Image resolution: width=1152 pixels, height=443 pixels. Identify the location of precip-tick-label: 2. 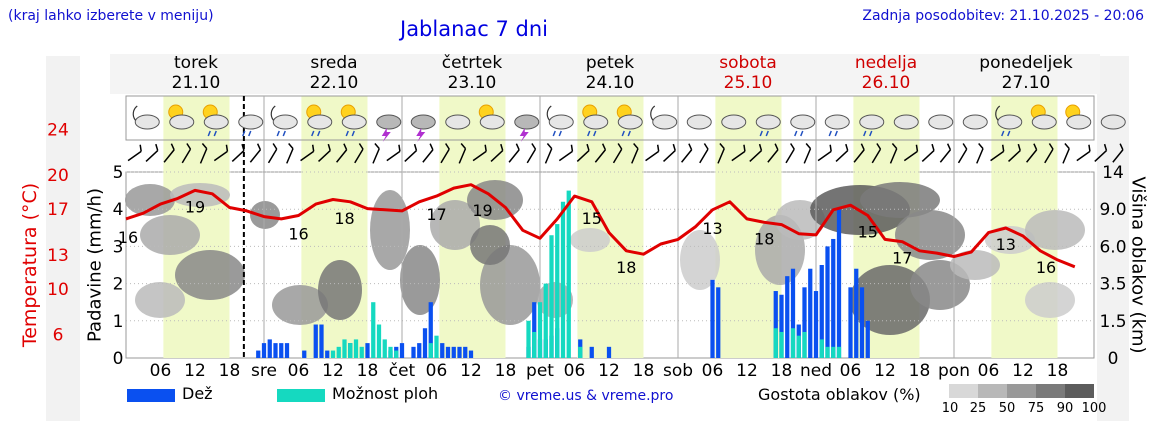
(118, 285).